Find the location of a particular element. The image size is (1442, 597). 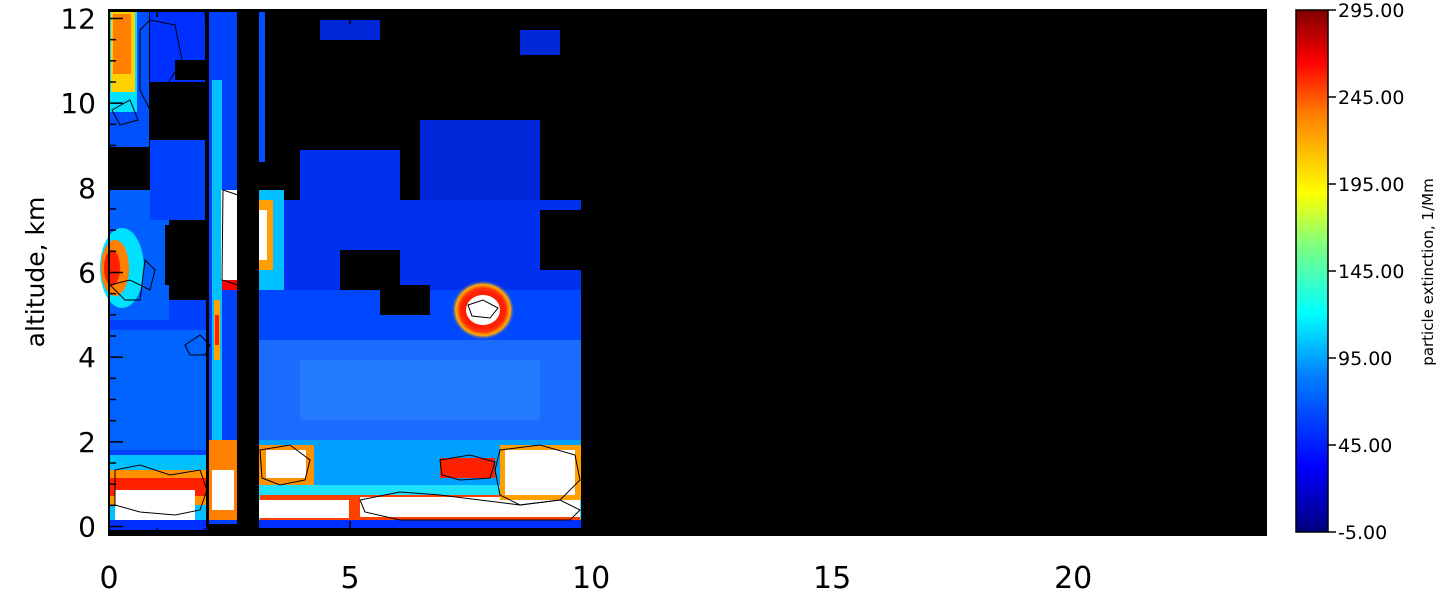

y-tick-label: 8 is located at coordinates (87, 188).